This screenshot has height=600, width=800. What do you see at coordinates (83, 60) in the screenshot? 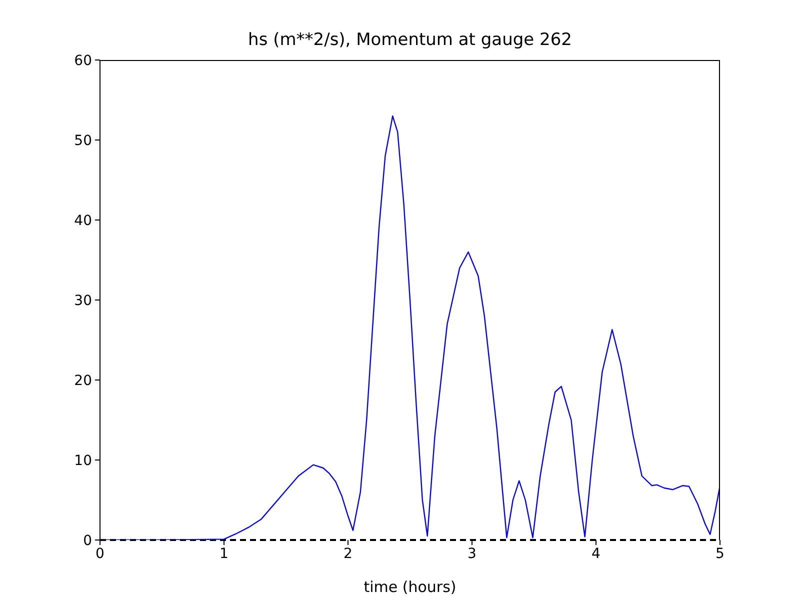
I see `y-tick-label: 60` at bounding box center [83, 60].